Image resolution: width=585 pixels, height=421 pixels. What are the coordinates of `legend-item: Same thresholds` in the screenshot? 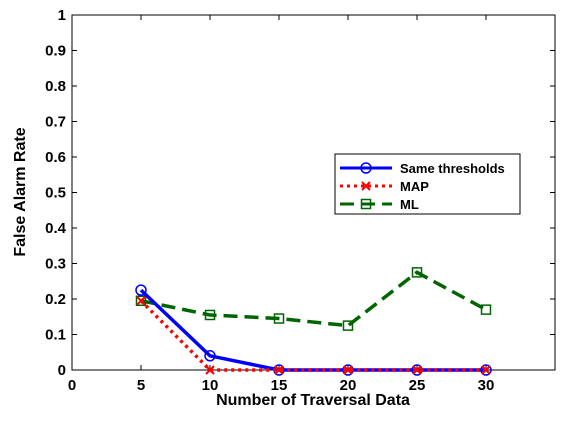 It's located at (422, 168).